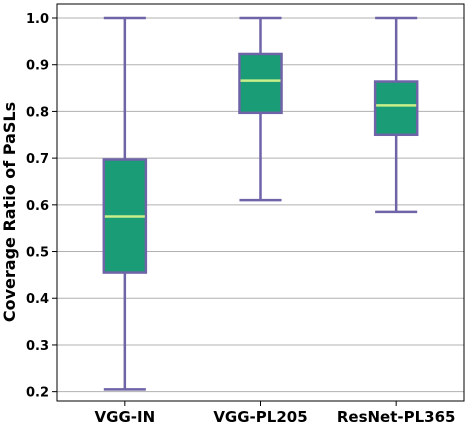  I want to click on y-tick-label: 0.7, so click(37, 159).